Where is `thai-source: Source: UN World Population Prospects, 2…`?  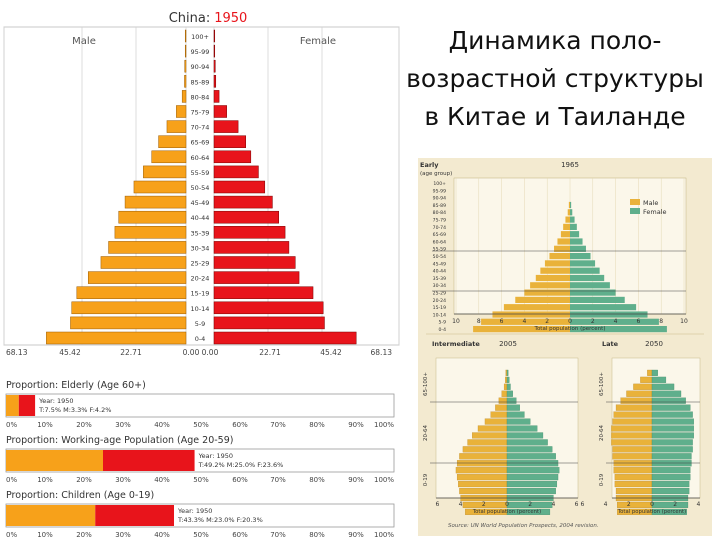 thai-source: Source: UN World Population Prospects, 2… is located at coordinates (523, 526).